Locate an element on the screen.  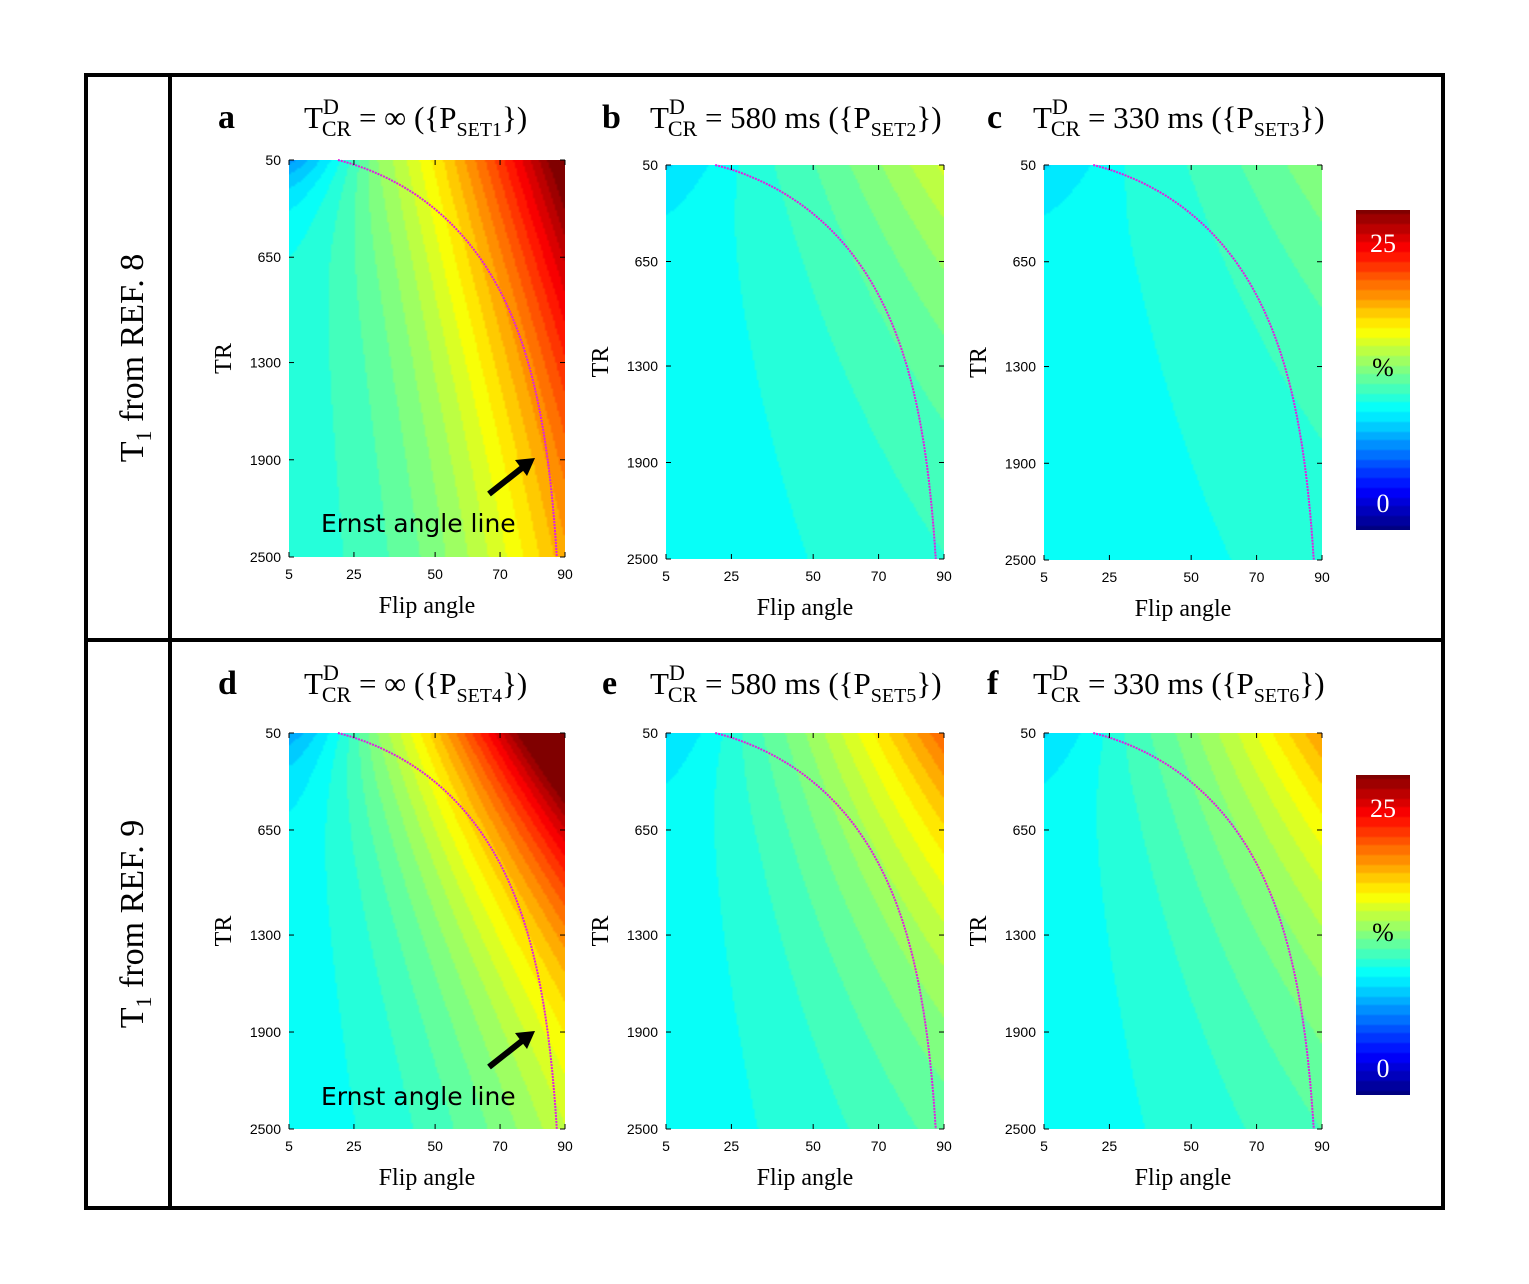
panel-title: TD CR = 330 ms ({PSET3}) is located at coordinates (1179, 117).